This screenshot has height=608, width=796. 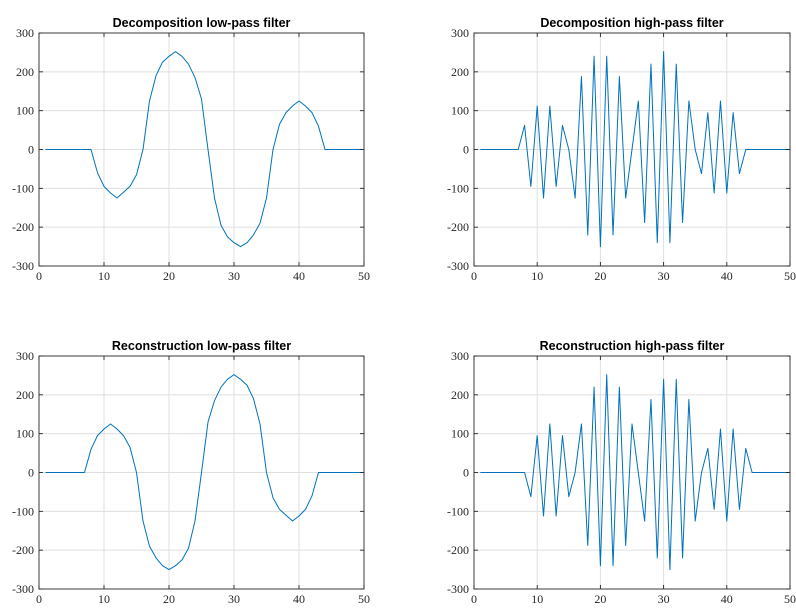 I want to click on subplot-title: Decomposition high-pass filter, so click(x=631, y=23).